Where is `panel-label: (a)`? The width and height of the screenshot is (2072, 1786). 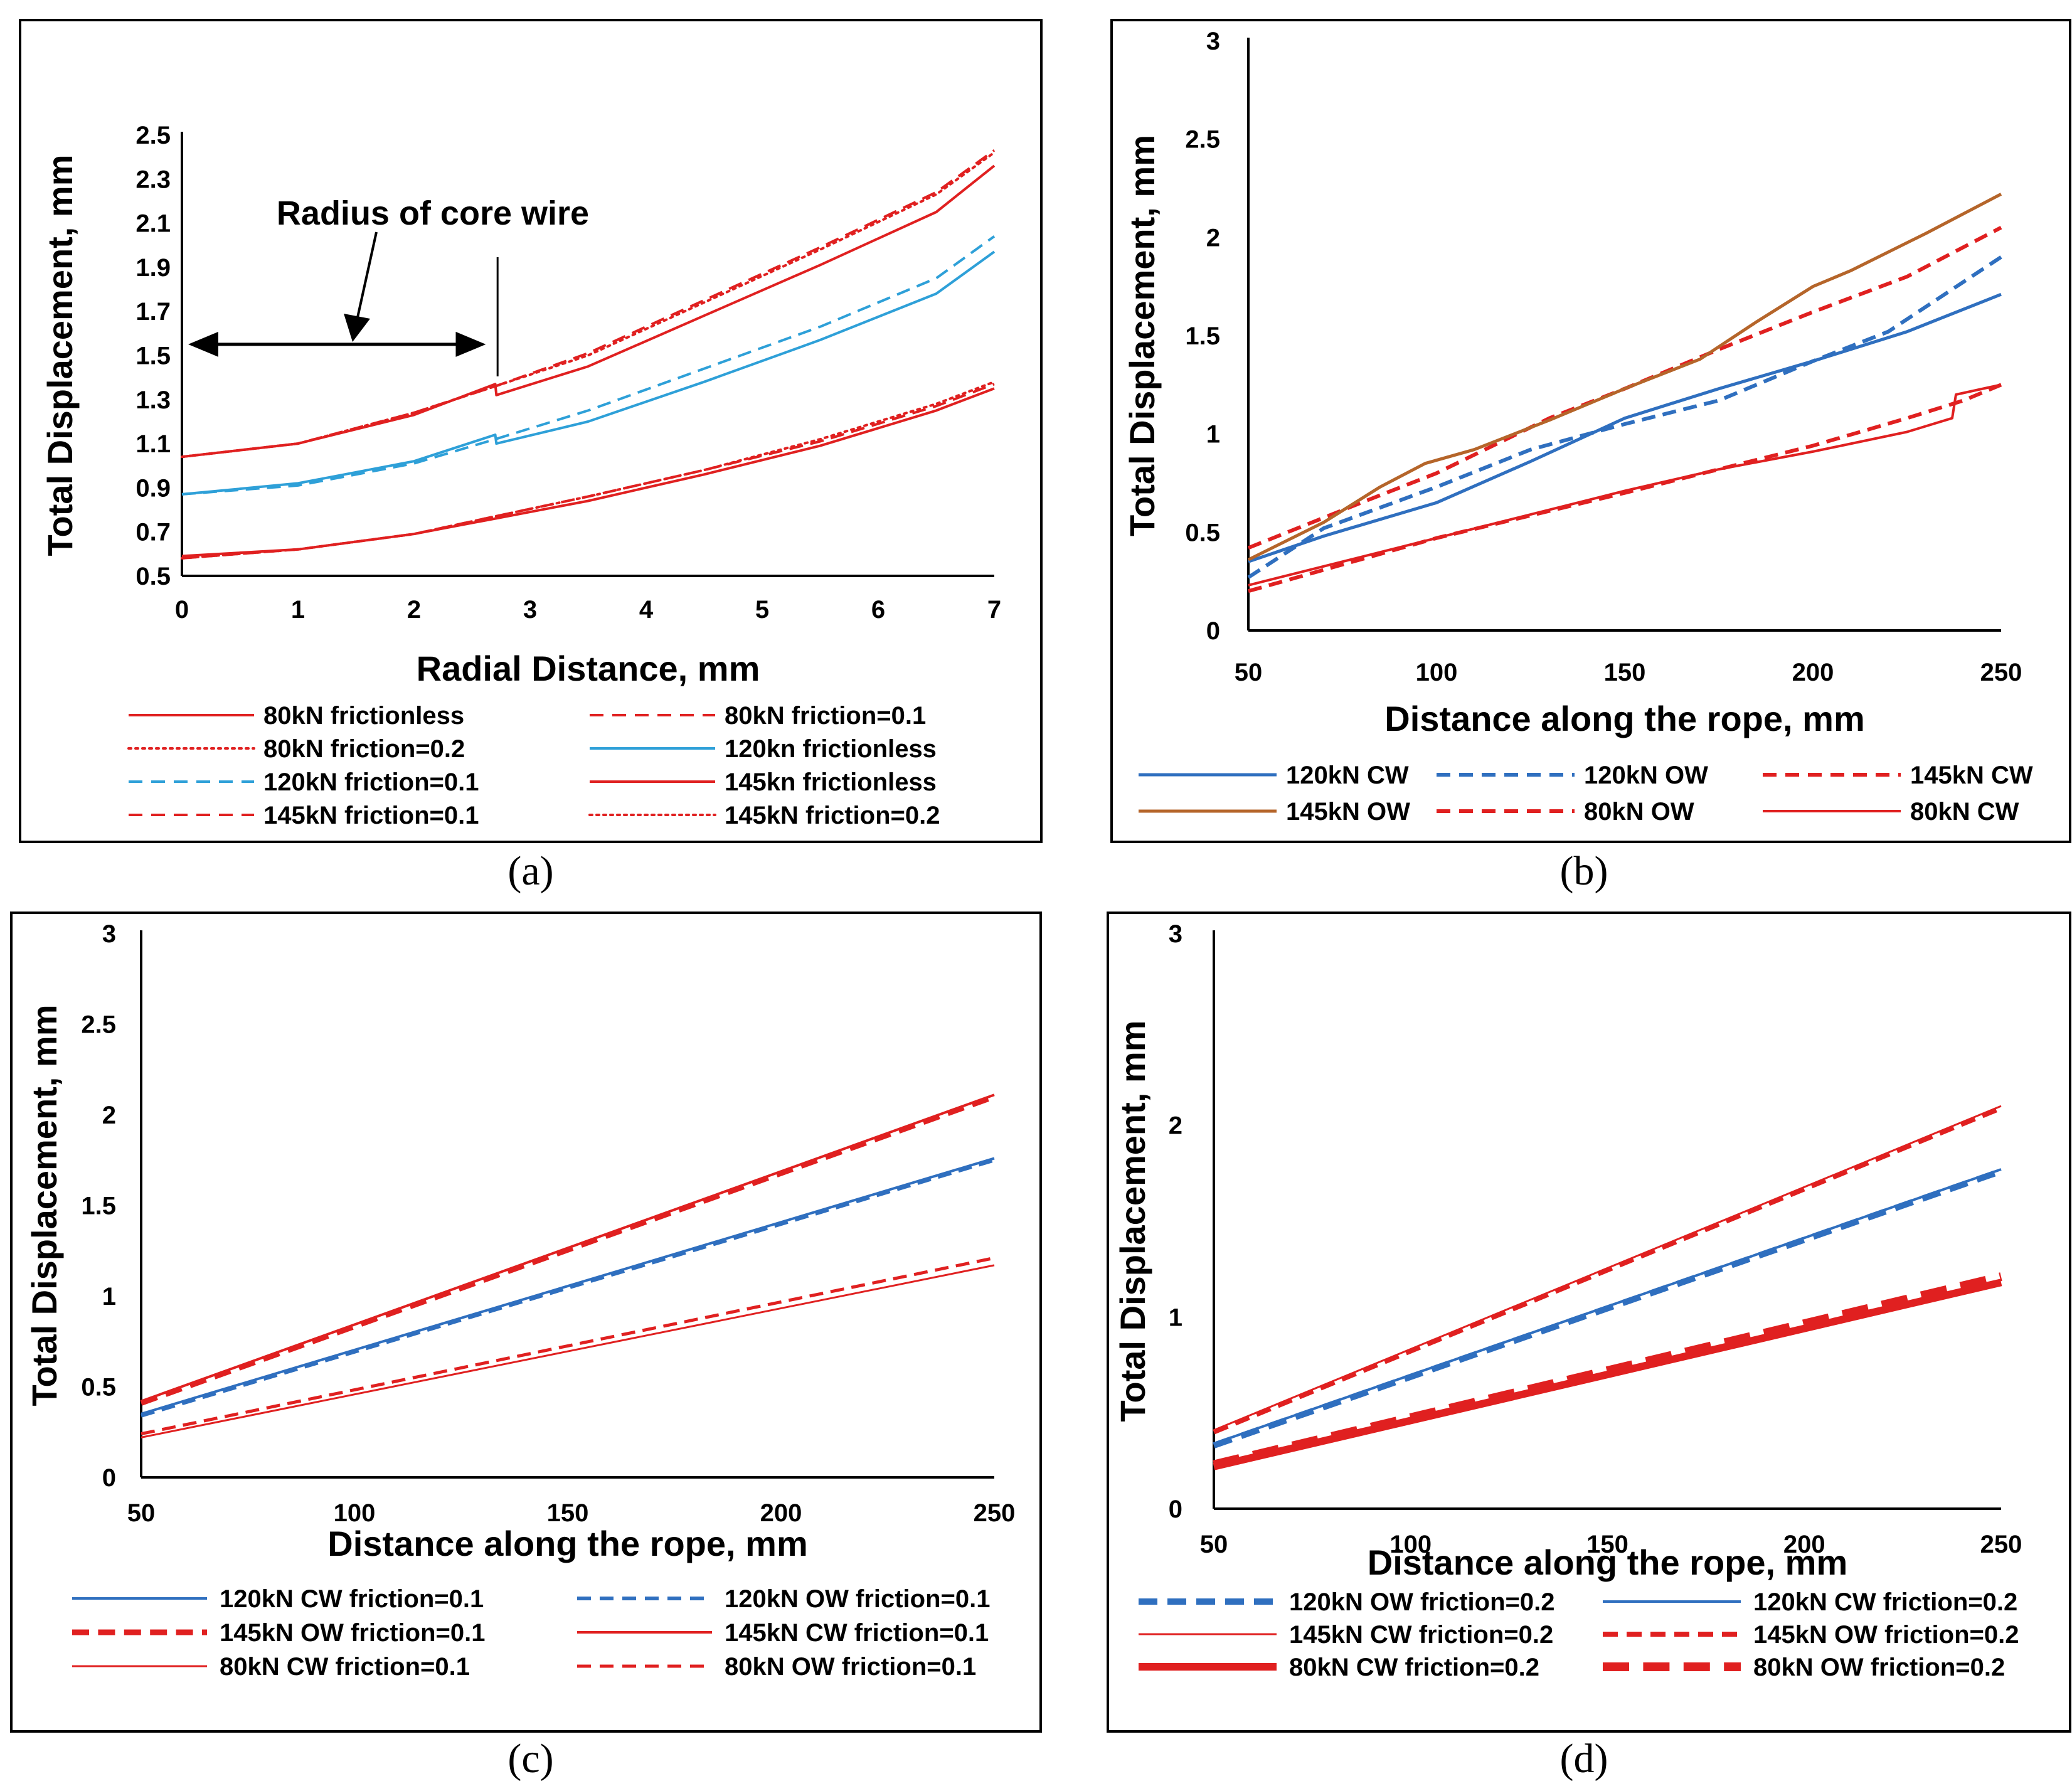 panel-label: (a) is located at coordinates (530, 871).